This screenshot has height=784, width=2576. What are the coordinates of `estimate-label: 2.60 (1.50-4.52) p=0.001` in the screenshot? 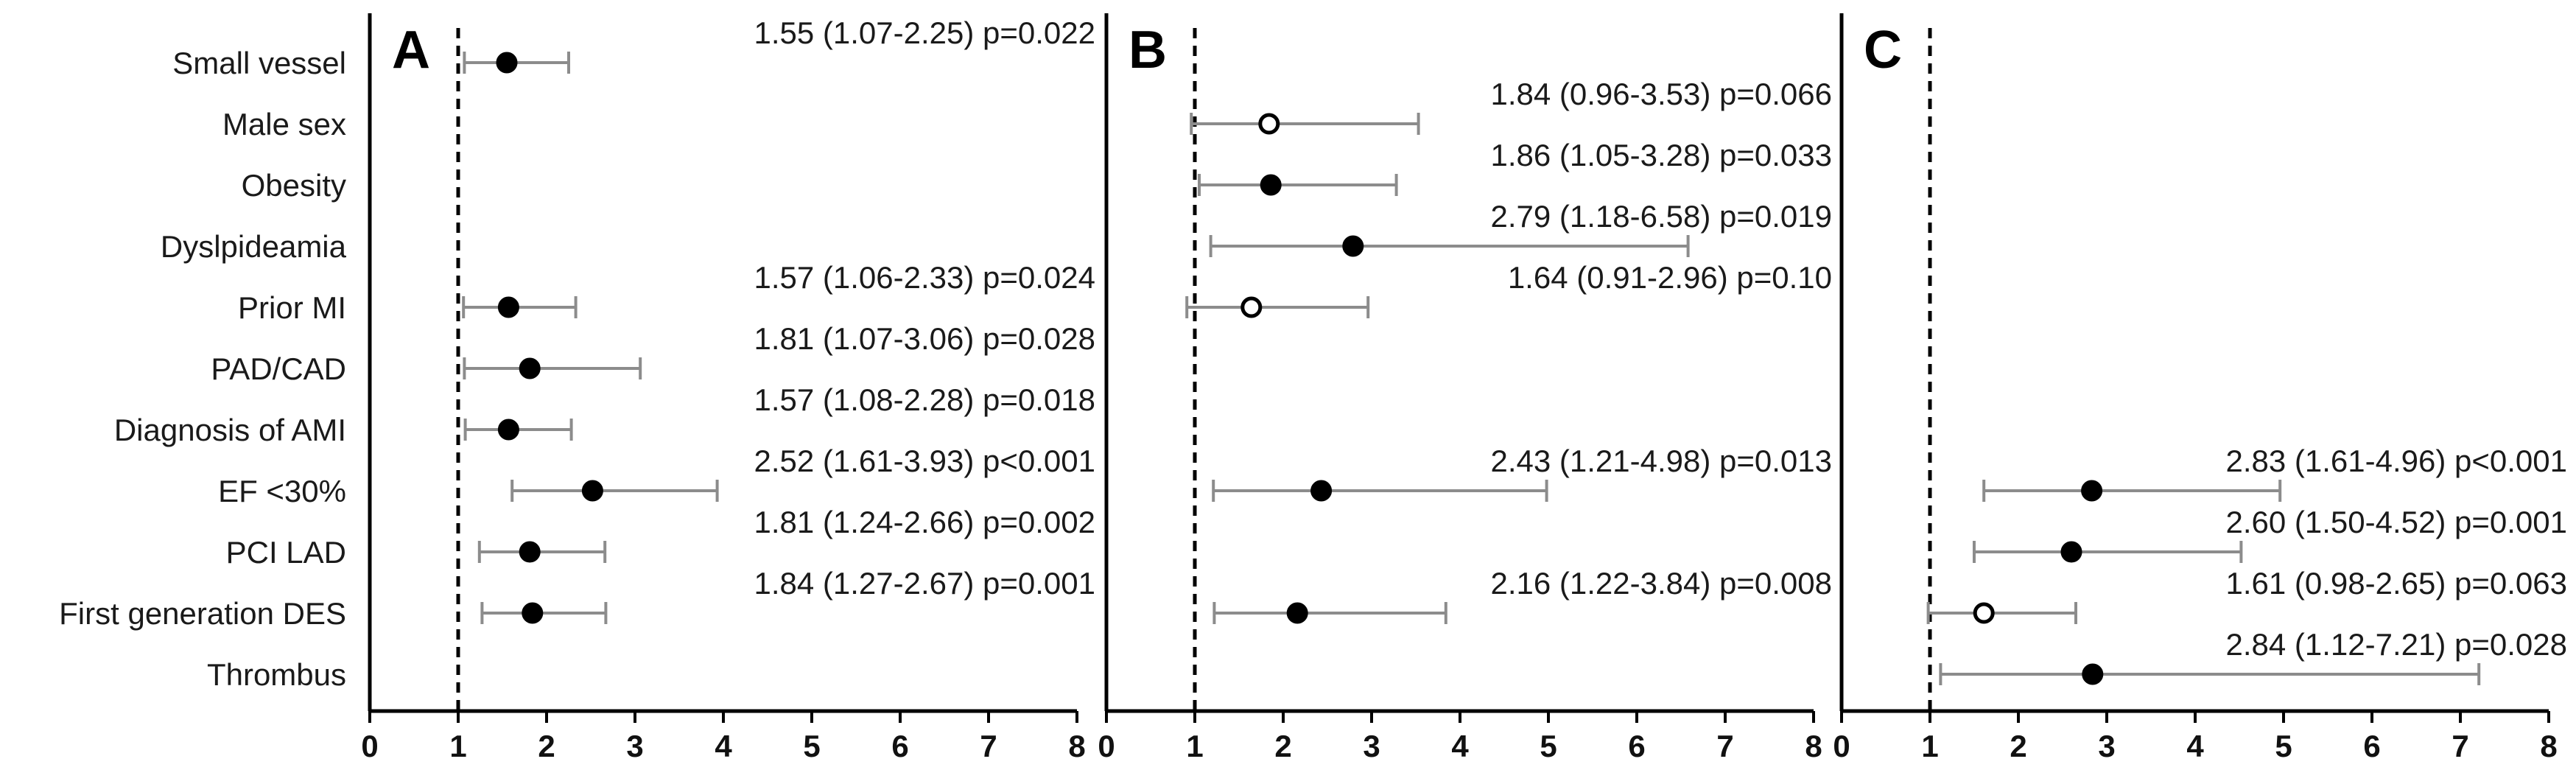 It's located at (2396, 522).